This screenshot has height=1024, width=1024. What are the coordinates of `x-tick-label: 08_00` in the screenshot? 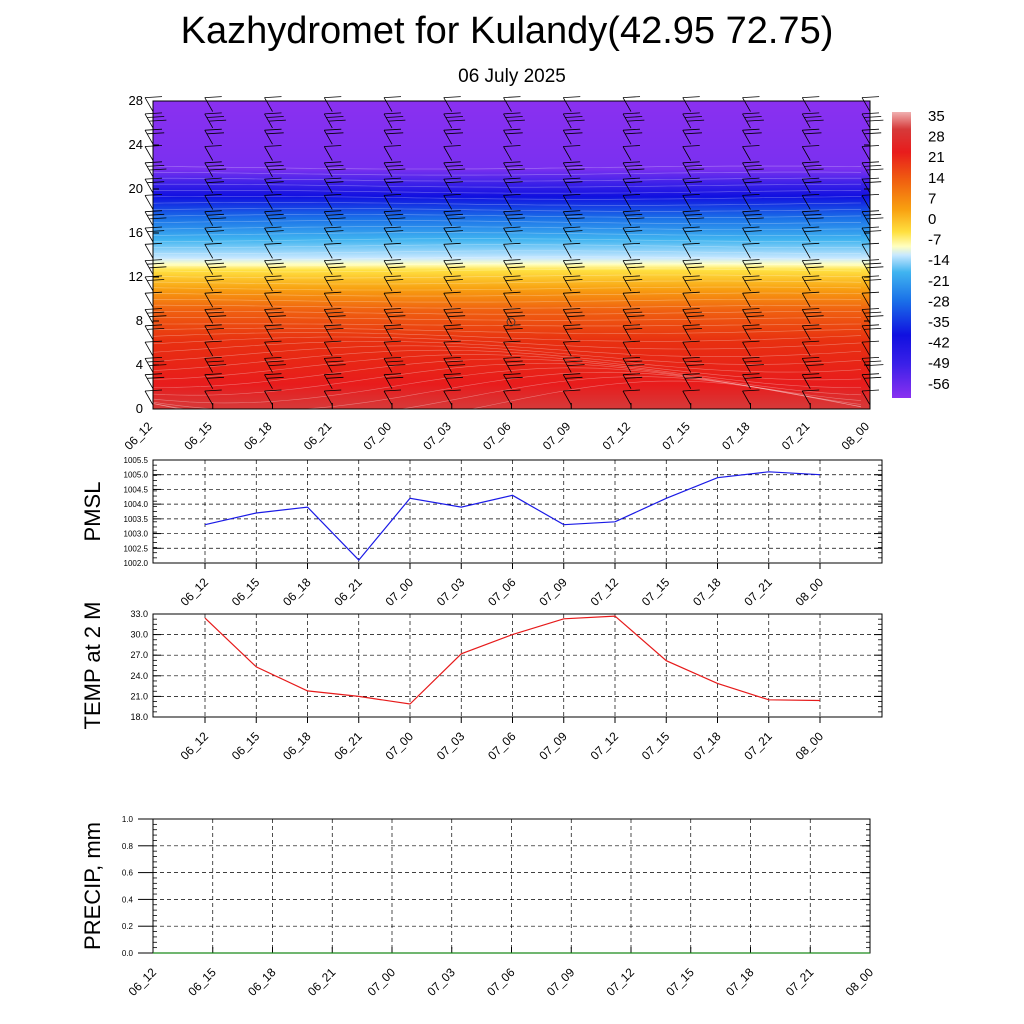 It's located at (860, 982).